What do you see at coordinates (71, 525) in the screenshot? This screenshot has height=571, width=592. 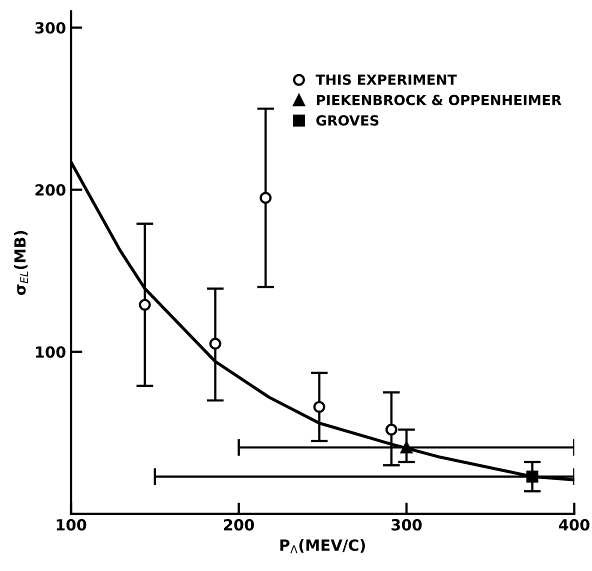 I see `x-tick-label: 100` at bounding box center [71, 525].